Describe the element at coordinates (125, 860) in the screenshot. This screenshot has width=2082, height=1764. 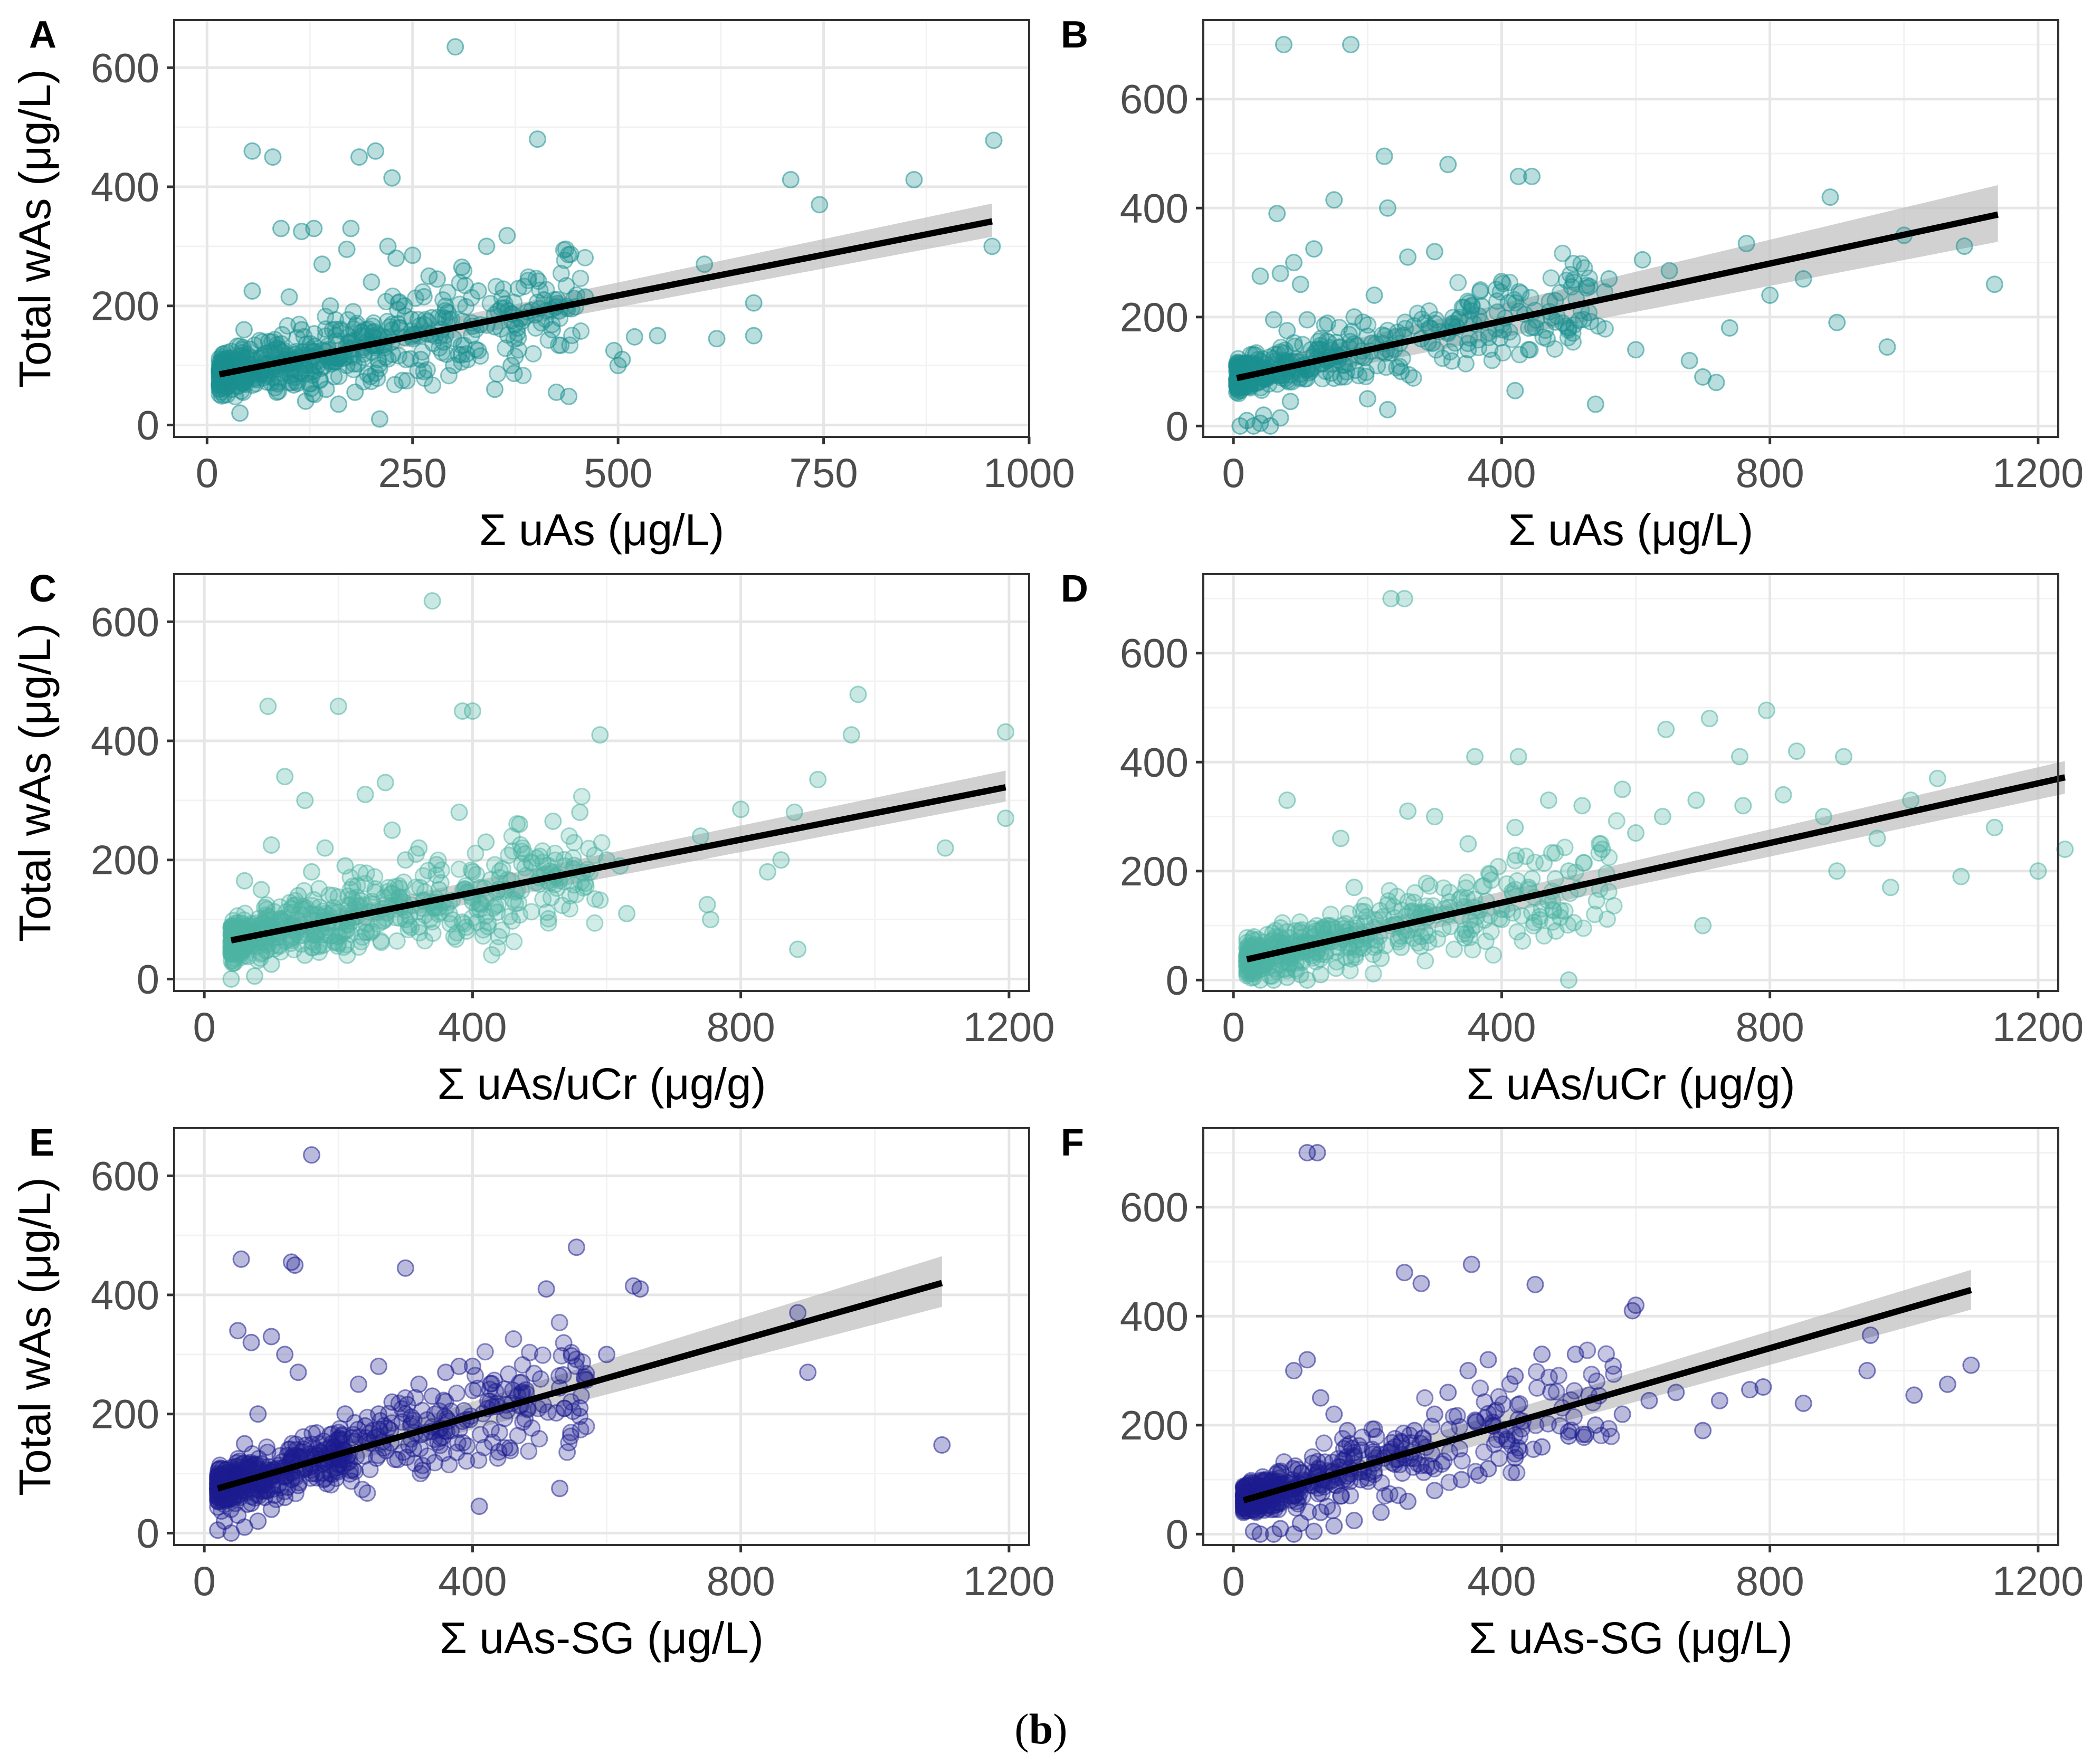
I see `y-tick-label: 200` at that location.